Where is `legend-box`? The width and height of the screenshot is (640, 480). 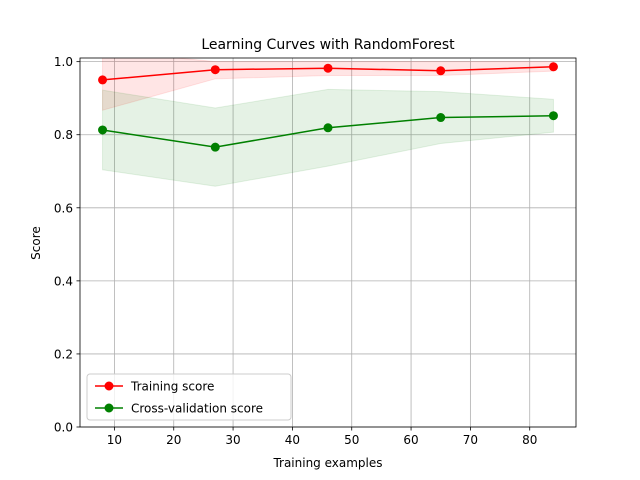 legend-box is located at coordinates (189, 397).